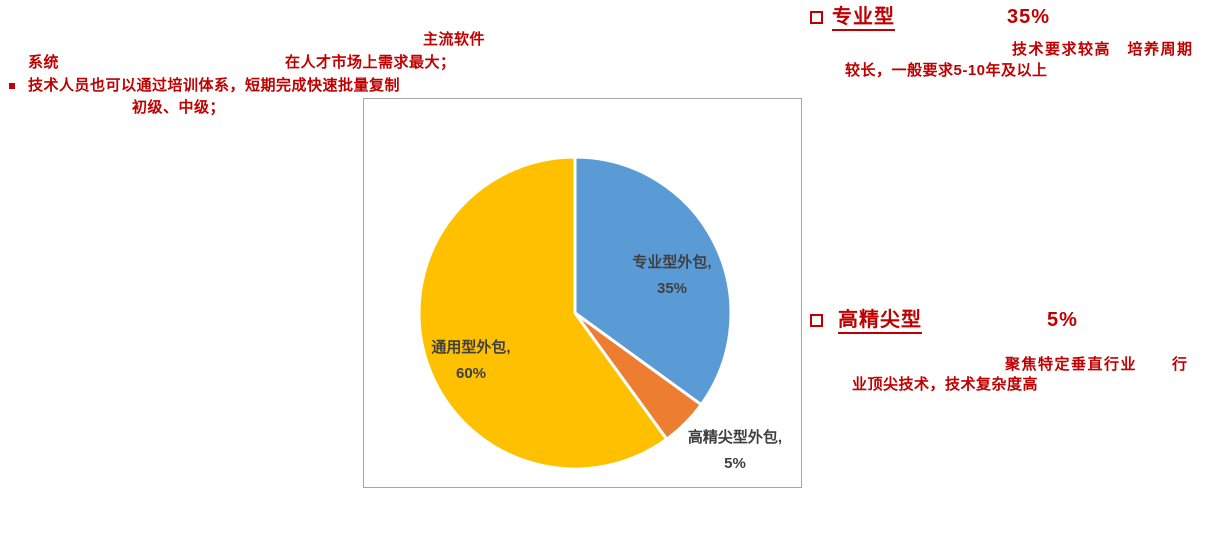  Describe the element at coordinates (471, 347) in the screenshot. I see `pie-label-general-name: 通用型外包,` at that location.